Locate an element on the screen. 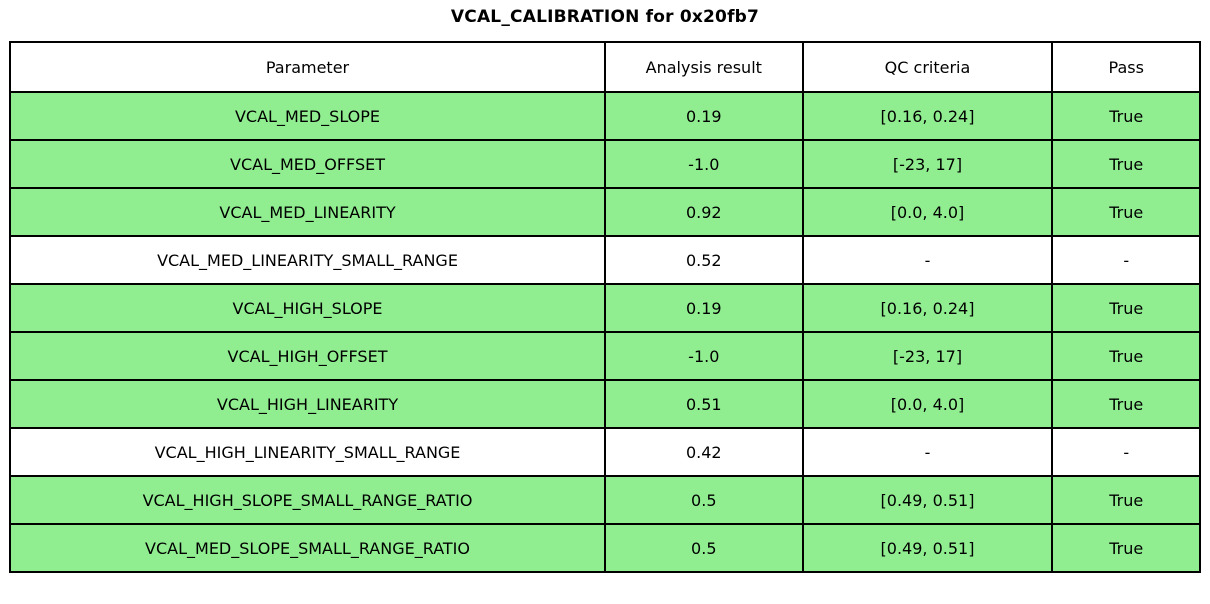 This screenshot has width=1210, height=604. column-header-analysis-result: Analysis result is located at coordinates (704, 67).